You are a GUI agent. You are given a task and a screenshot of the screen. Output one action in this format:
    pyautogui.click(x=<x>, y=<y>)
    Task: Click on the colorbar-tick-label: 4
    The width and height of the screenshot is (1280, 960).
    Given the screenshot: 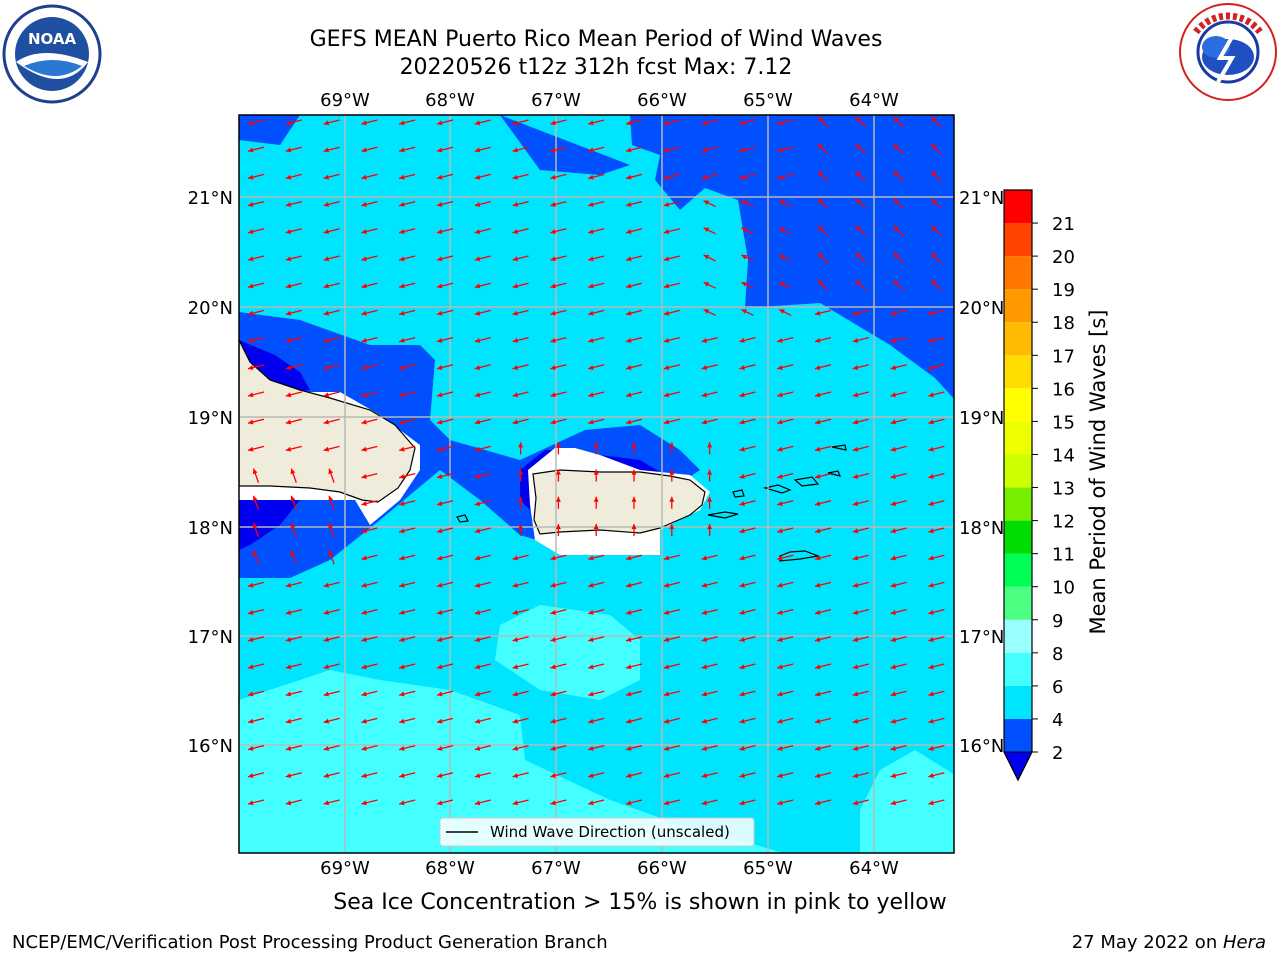 What is the action you would take?
    pyautogui.click(x=1057, y=720)
    